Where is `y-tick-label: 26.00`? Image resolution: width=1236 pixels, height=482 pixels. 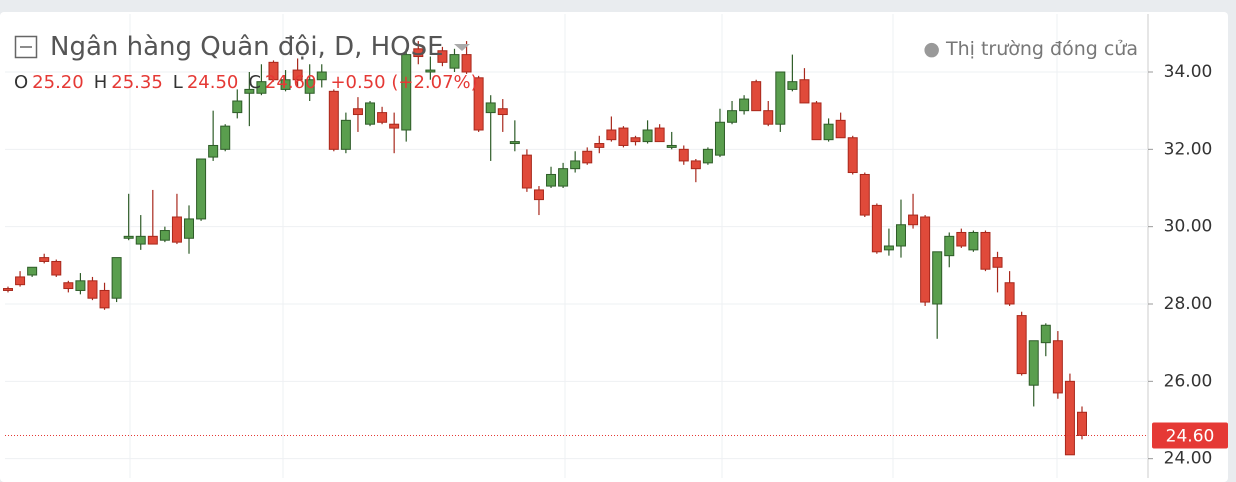
y-tick-label: 26.00 is located at coordinates (1188, 381).